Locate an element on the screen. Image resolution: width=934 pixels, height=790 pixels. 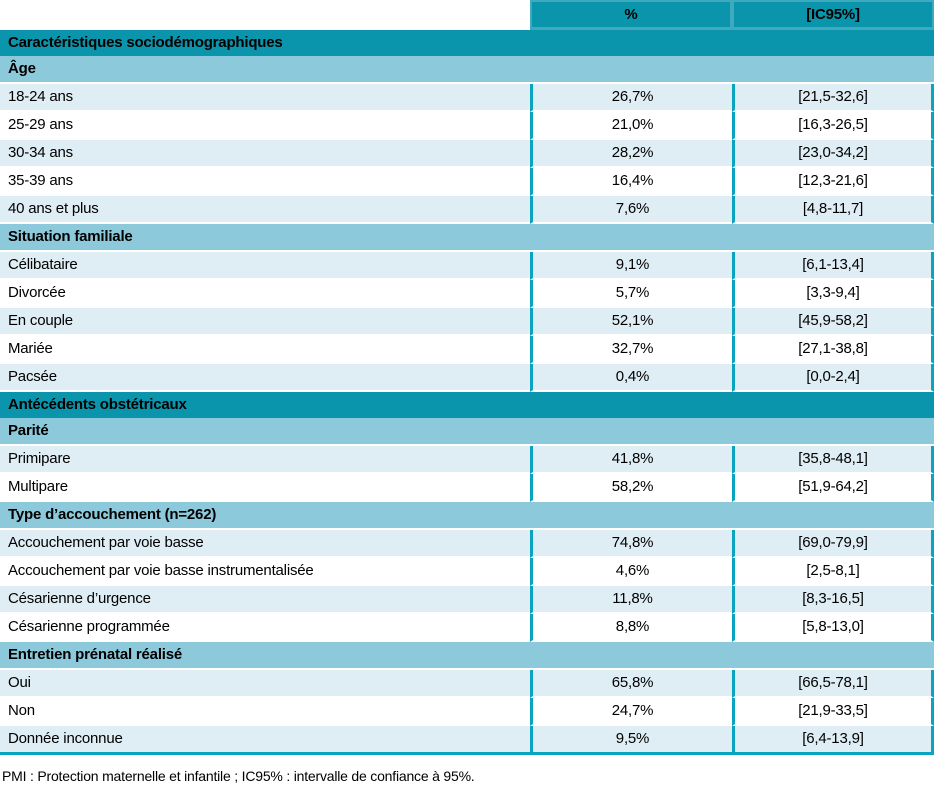
table-row: 18-24 ans 26,7% [21,5-32,6] is located at coordinates (467, 98).